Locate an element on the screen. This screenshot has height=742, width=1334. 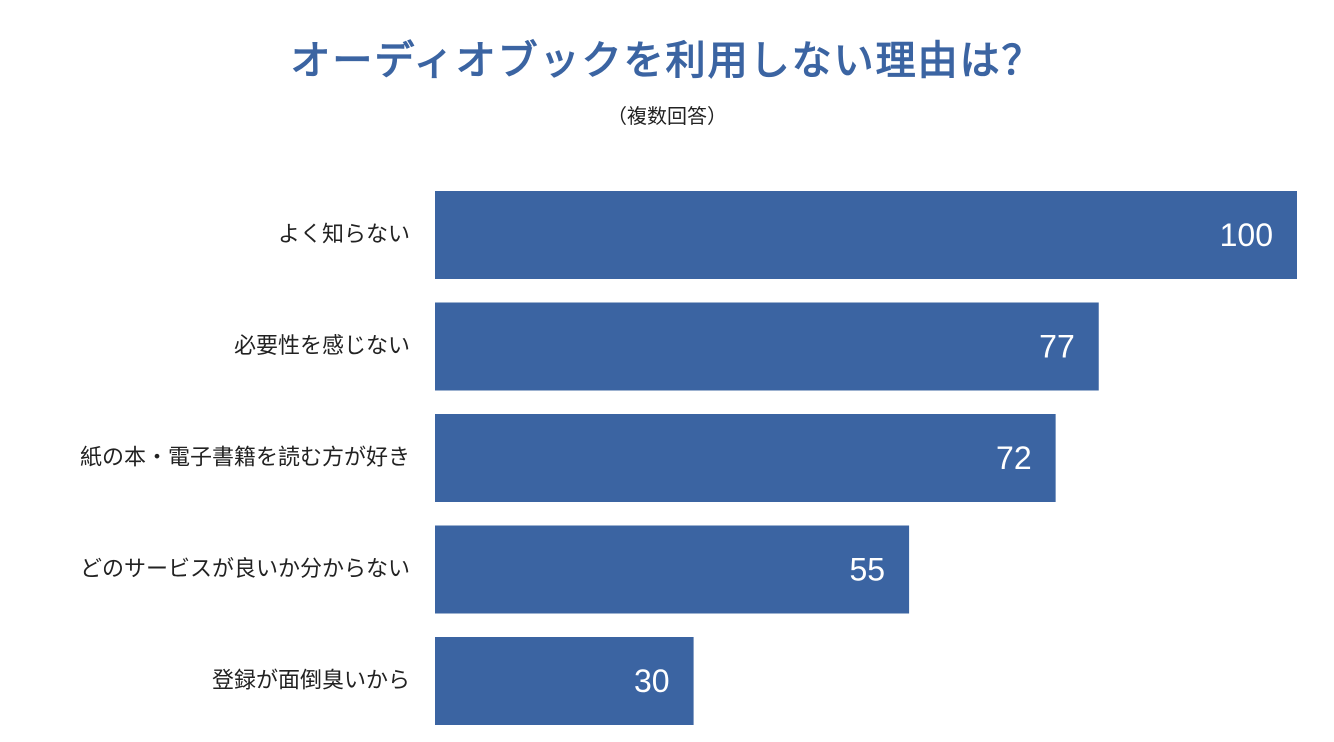
value-label-1: 77 is located at coordinates (1057, 347).